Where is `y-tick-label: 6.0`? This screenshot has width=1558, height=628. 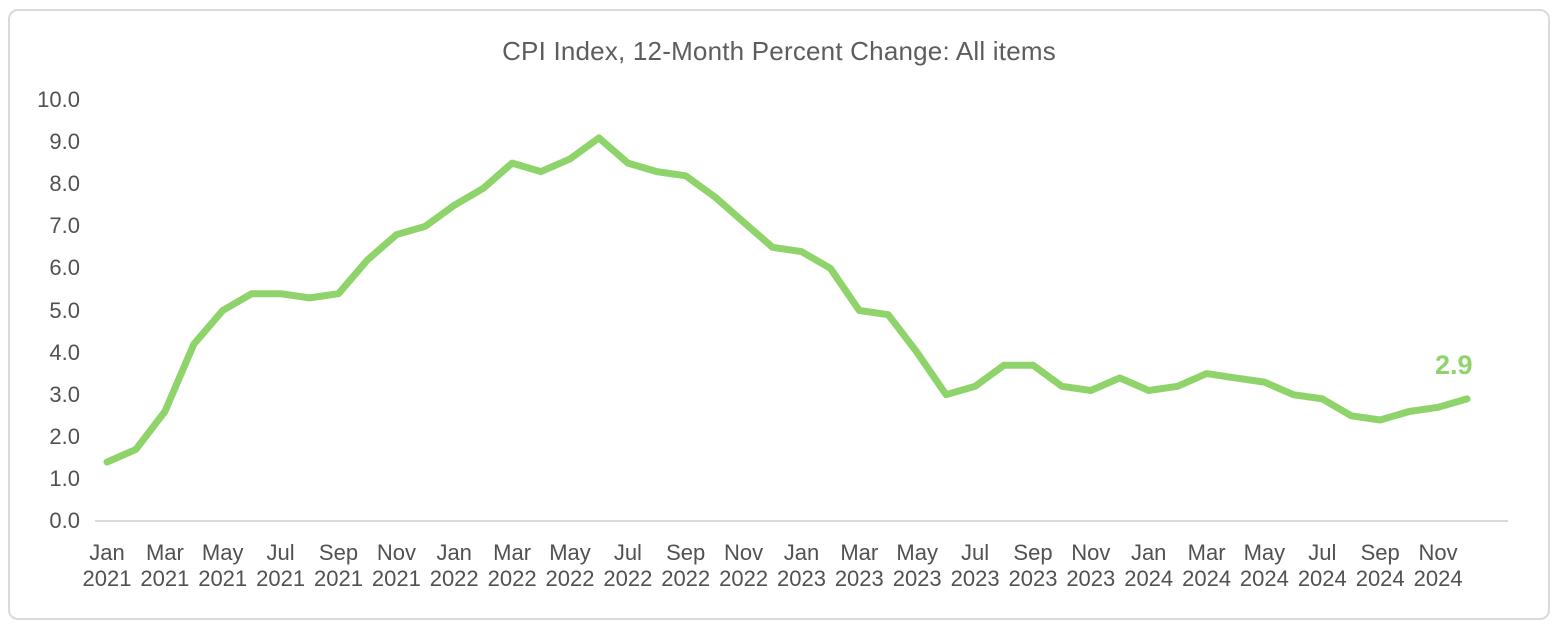 y-tick-label: 6.0 is located at coordinates (64, 268).